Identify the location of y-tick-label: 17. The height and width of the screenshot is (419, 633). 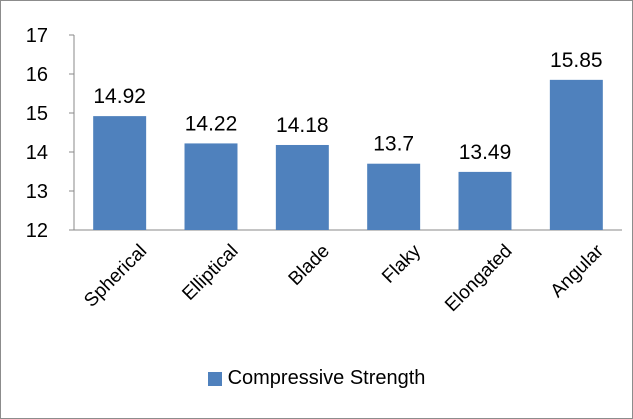
(37, 36).